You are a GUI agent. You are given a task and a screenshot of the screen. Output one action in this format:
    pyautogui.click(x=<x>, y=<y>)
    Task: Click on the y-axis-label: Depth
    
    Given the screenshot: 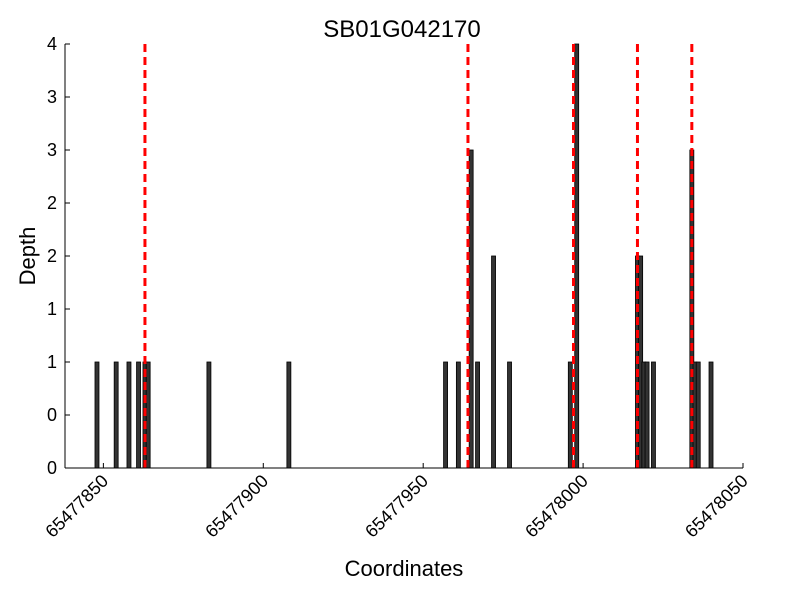 What is the action you would take?
    pyautogui.click(x=27, y=256)
    